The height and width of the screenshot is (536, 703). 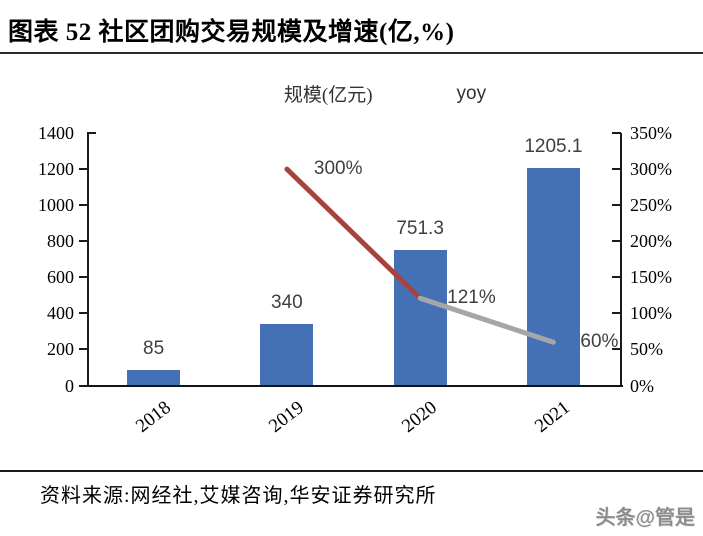 What do you see at coordinates (56, 205) in the screenshot?
I see `left-axis-tick-label: 1000` at bounding box center [56, 205].